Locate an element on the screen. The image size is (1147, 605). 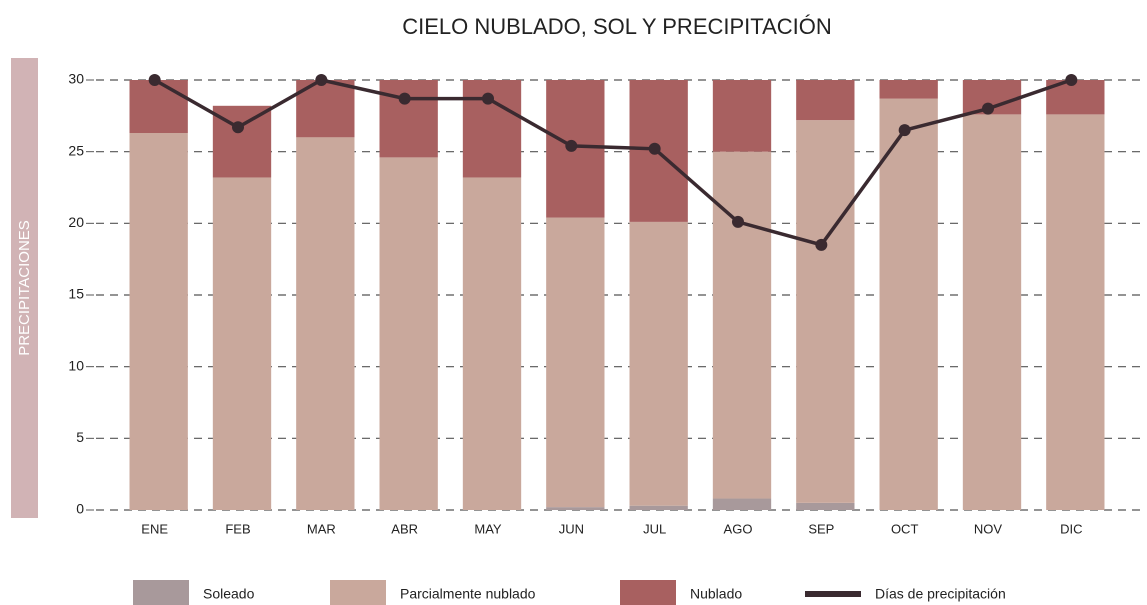
x-tick-label: OCT is located at coordinates (905, 528).